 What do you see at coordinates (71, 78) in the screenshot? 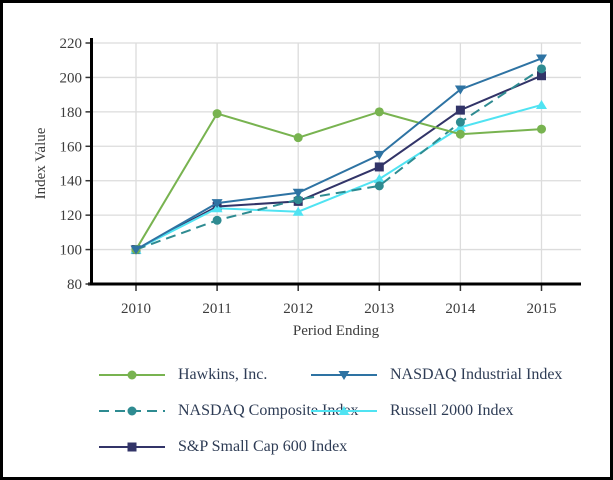
I see `y-tick-label: 200` at bounding box center [71, 78].